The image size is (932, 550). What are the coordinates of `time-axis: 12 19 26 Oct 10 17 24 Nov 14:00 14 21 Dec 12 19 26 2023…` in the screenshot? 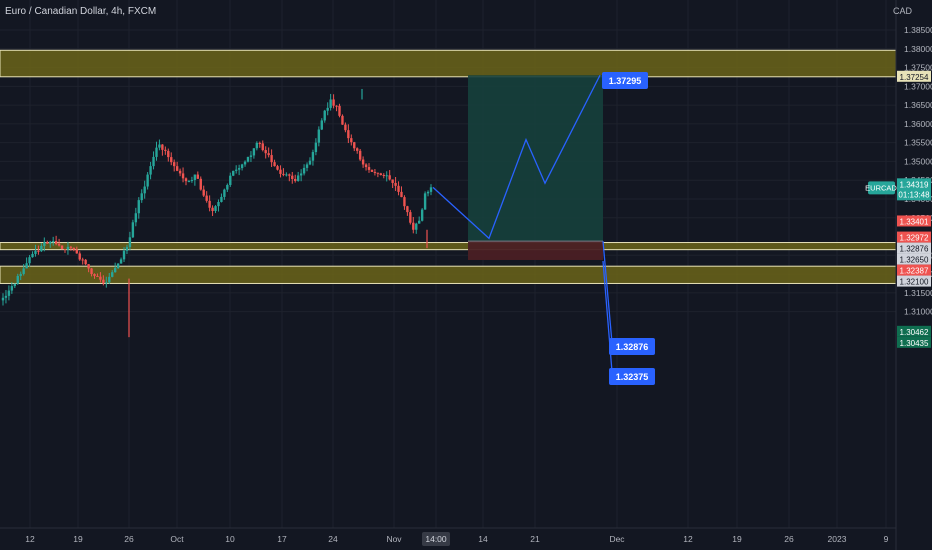 It's located at (448, 536).